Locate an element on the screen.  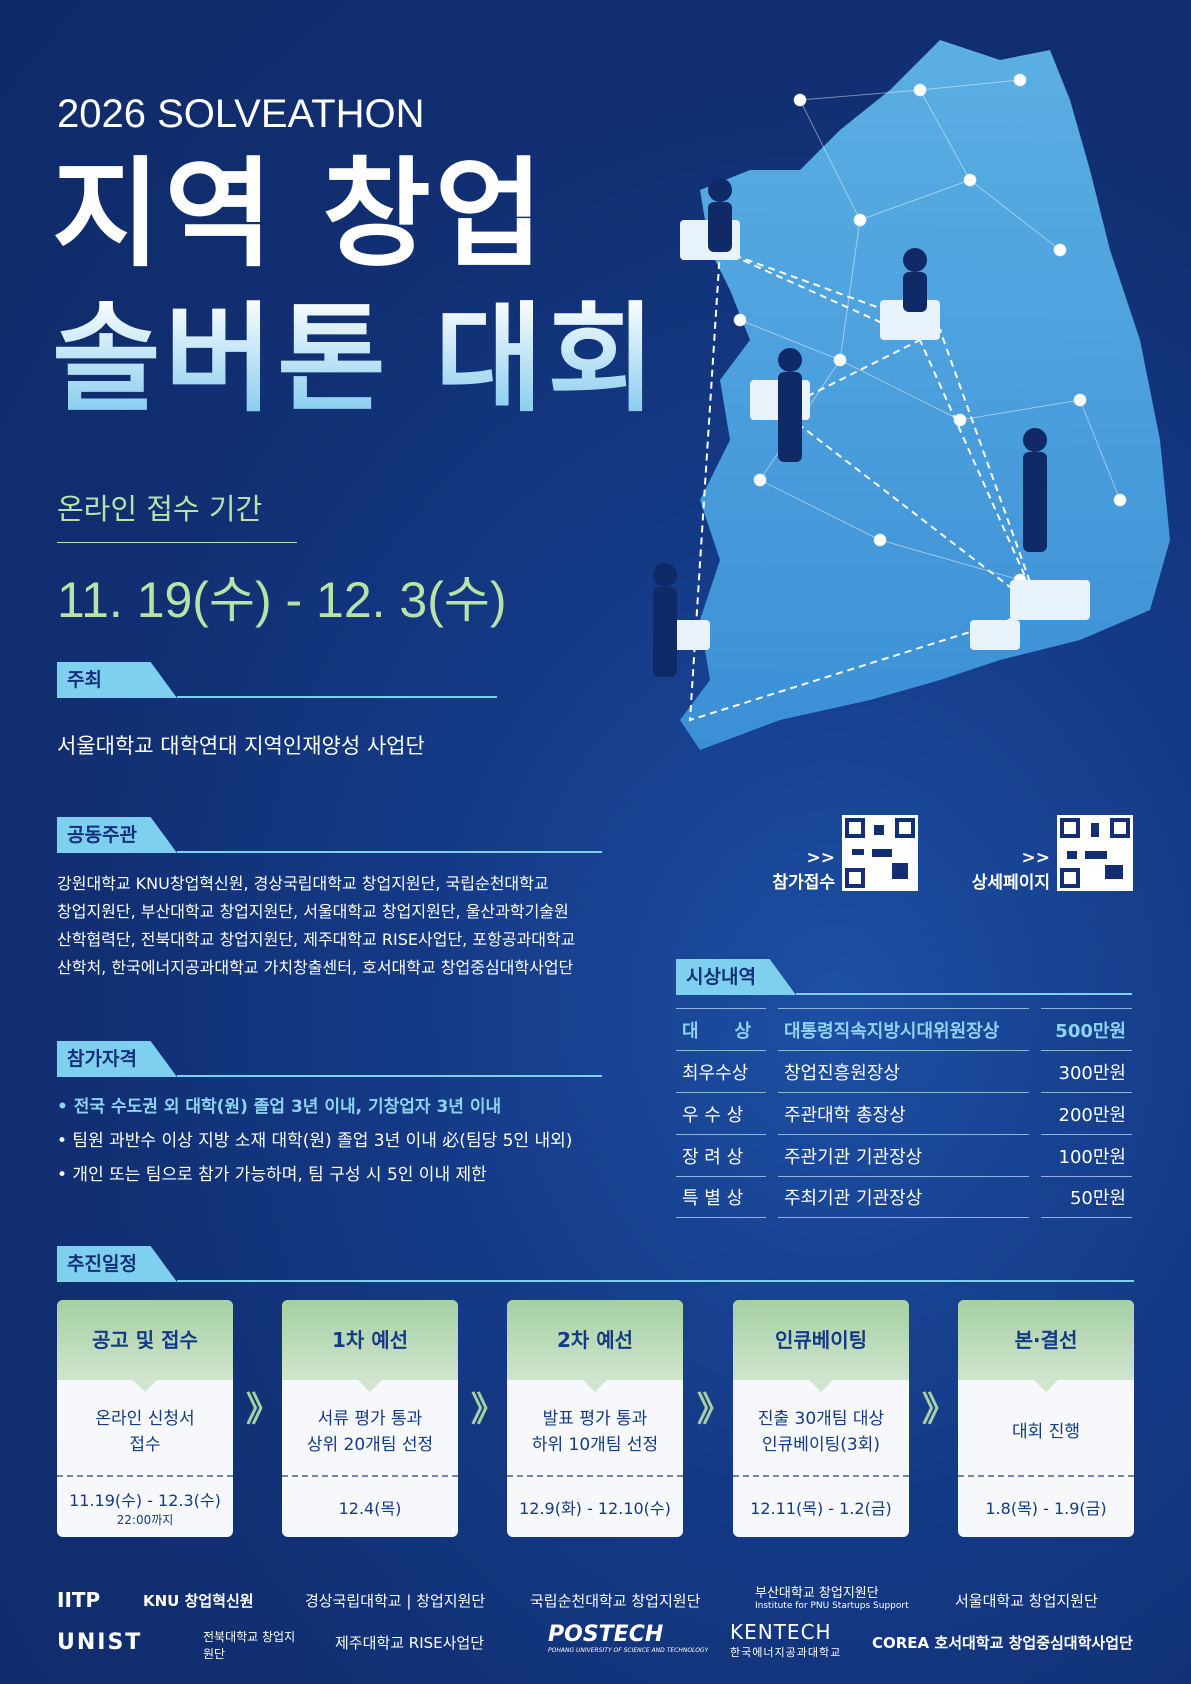
co-hosts-line: 창업지원단, 부산대학교 창업지원단, 서울대학교 창업지원단, 울산과학기술원 is located at coordinates (313, 911).